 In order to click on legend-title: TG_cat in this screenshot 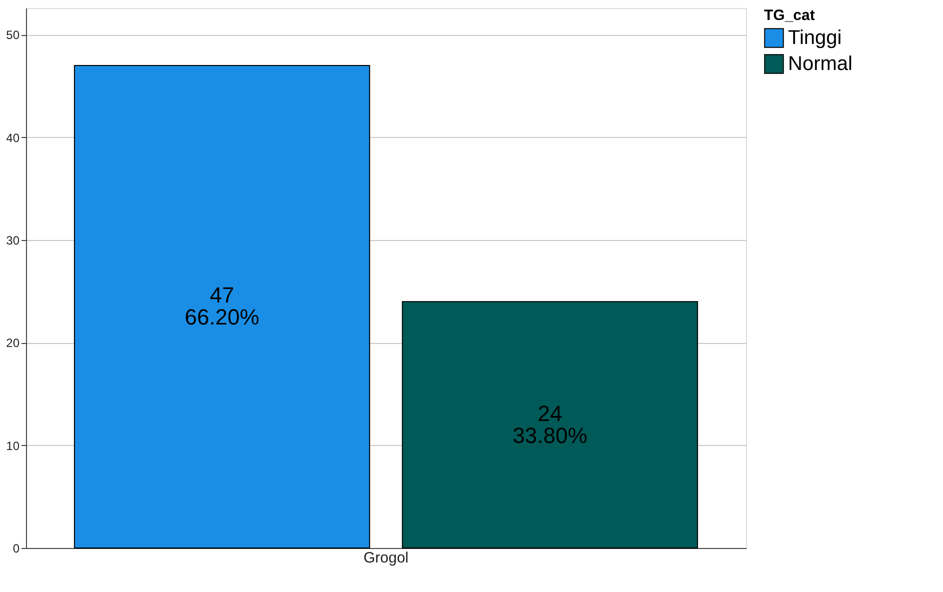, I will do `click(789, 15)`.